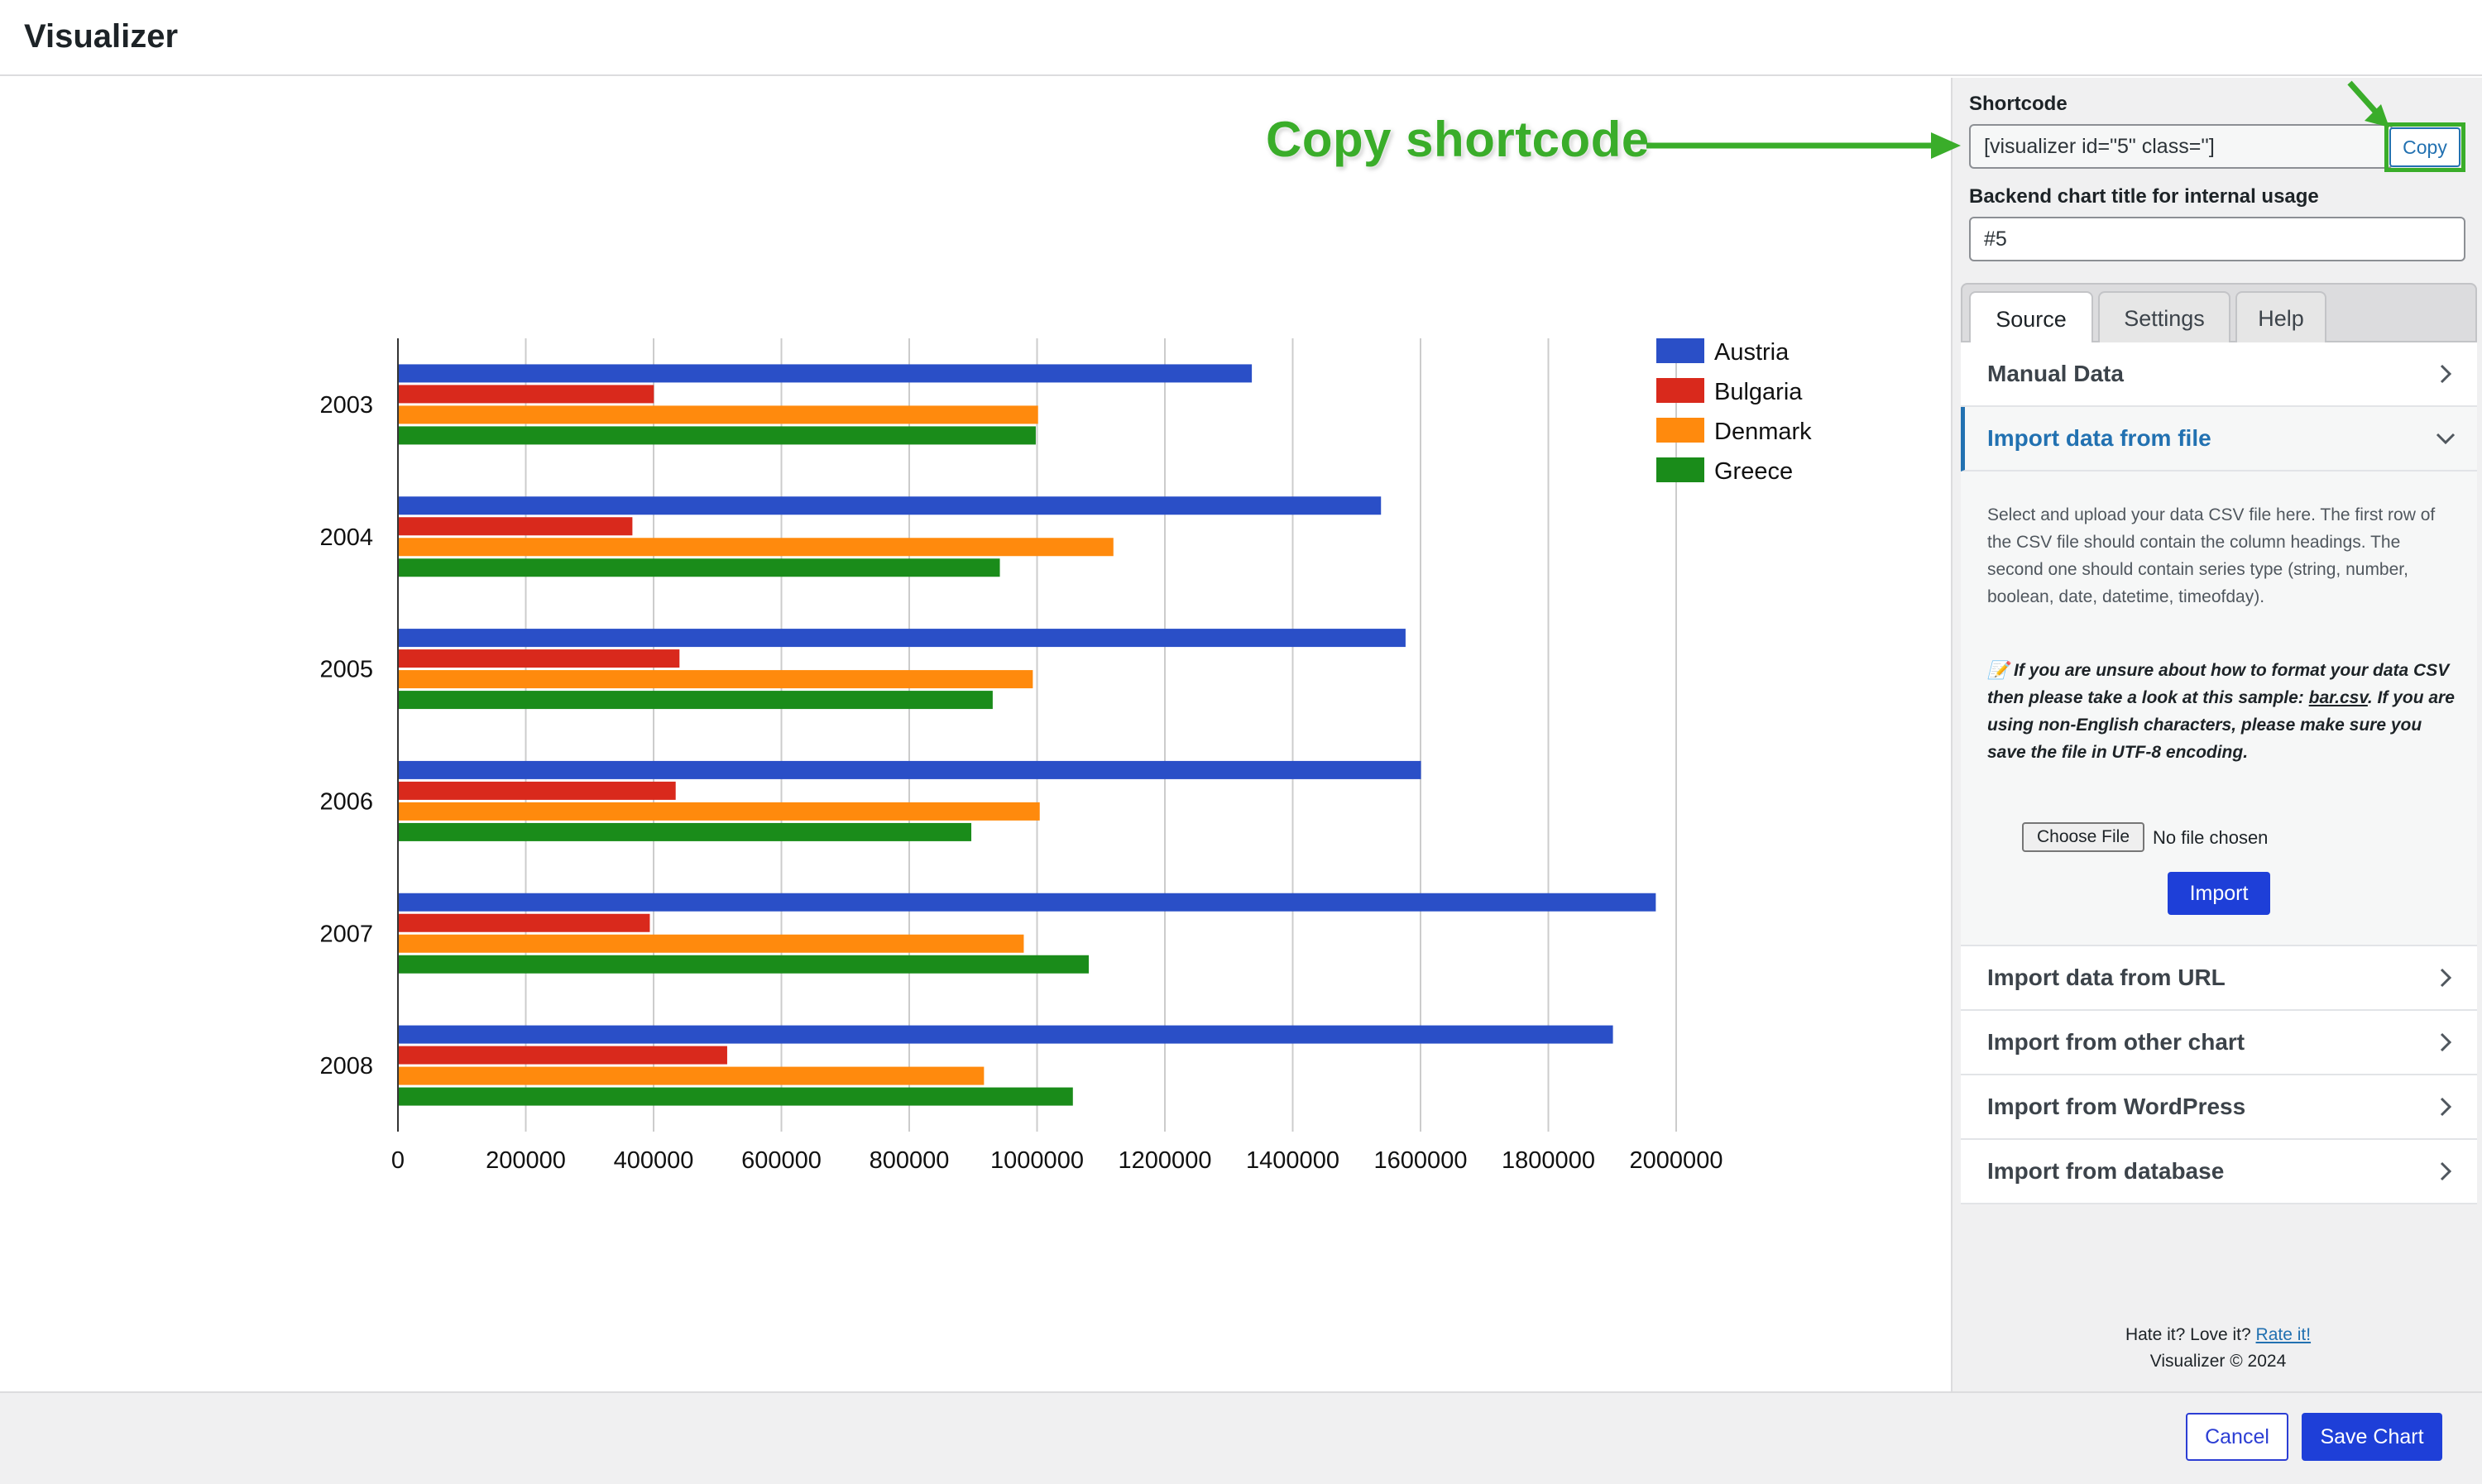 The width and height of the screenshot is (2482, 1484). What do you see at coordinates (2219, 893) in the screenshot?
I see `import-button: Import` at bounding box center [2219, 893].